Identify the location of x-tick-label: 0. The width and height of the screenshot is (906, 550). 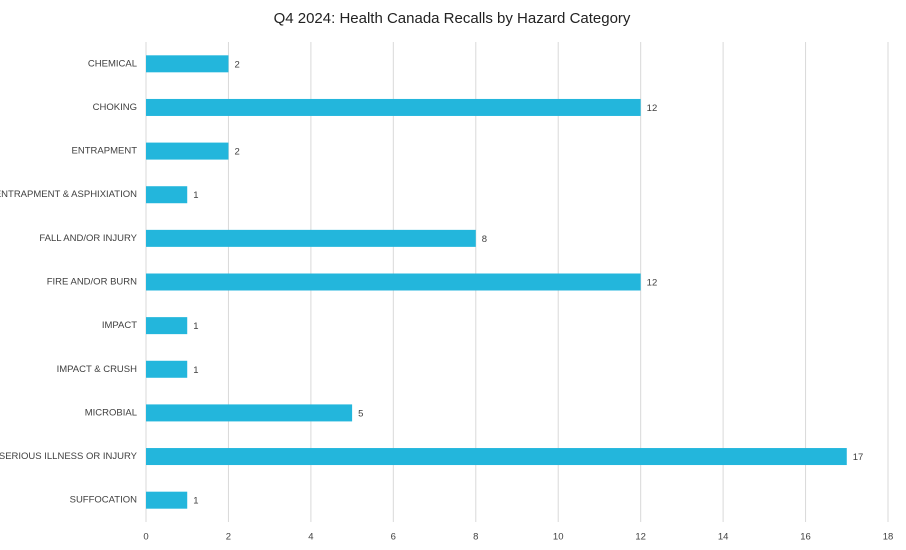
(145, 537).